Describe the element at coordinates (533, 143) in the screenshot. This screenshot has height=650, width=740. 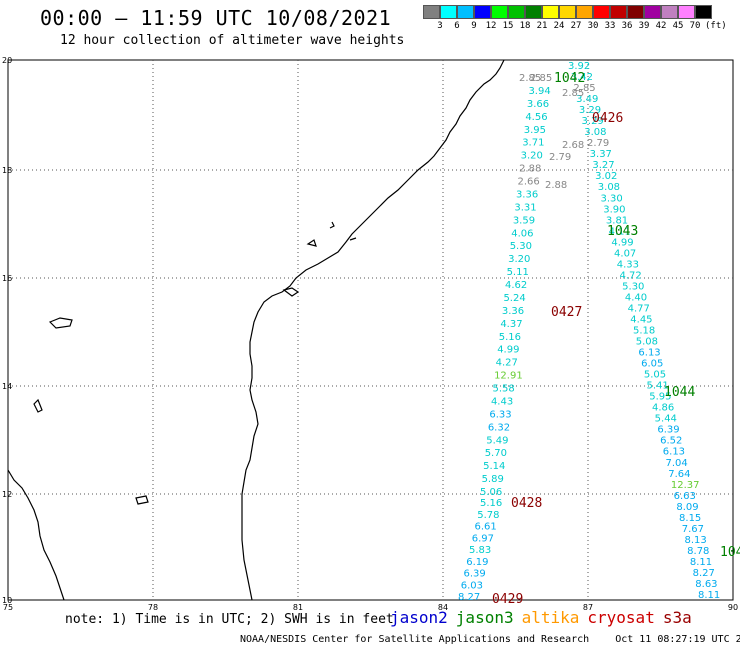
I see `wave-height-value: 3.71` at that location.